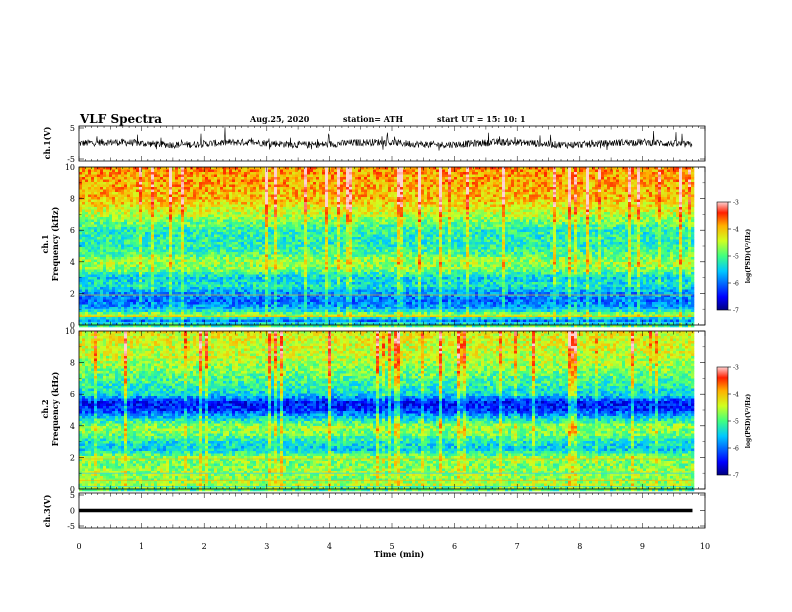 This screenshot has height=612, width=792. What do you see at coordinates (141, 546) in the screenshot?
I see `x-tick-label: 1` at bounding box center [141, 546].